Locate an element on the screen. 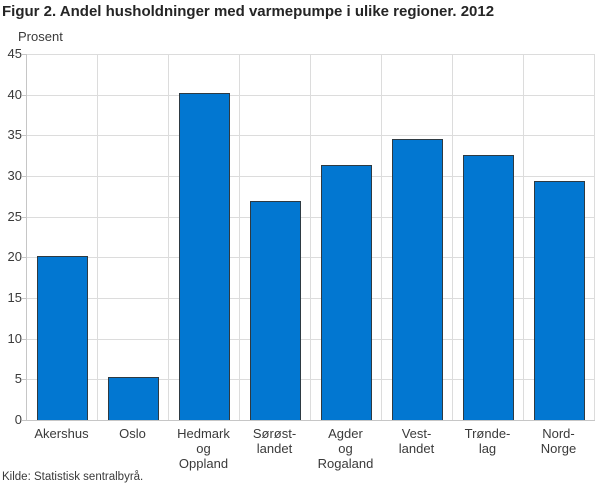 The height and width of the screenshot is (488, 610). y-tick-label-35: 35 is located at coordinates (14, 135).